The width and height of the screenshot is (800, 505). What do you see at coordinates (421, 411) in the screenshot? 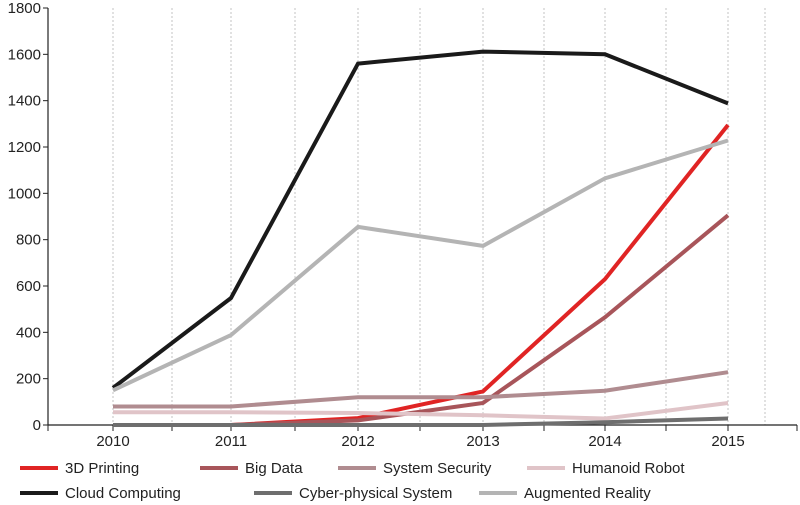
I see `series-line-humanoid-robot` at bounding box center [421, 411].